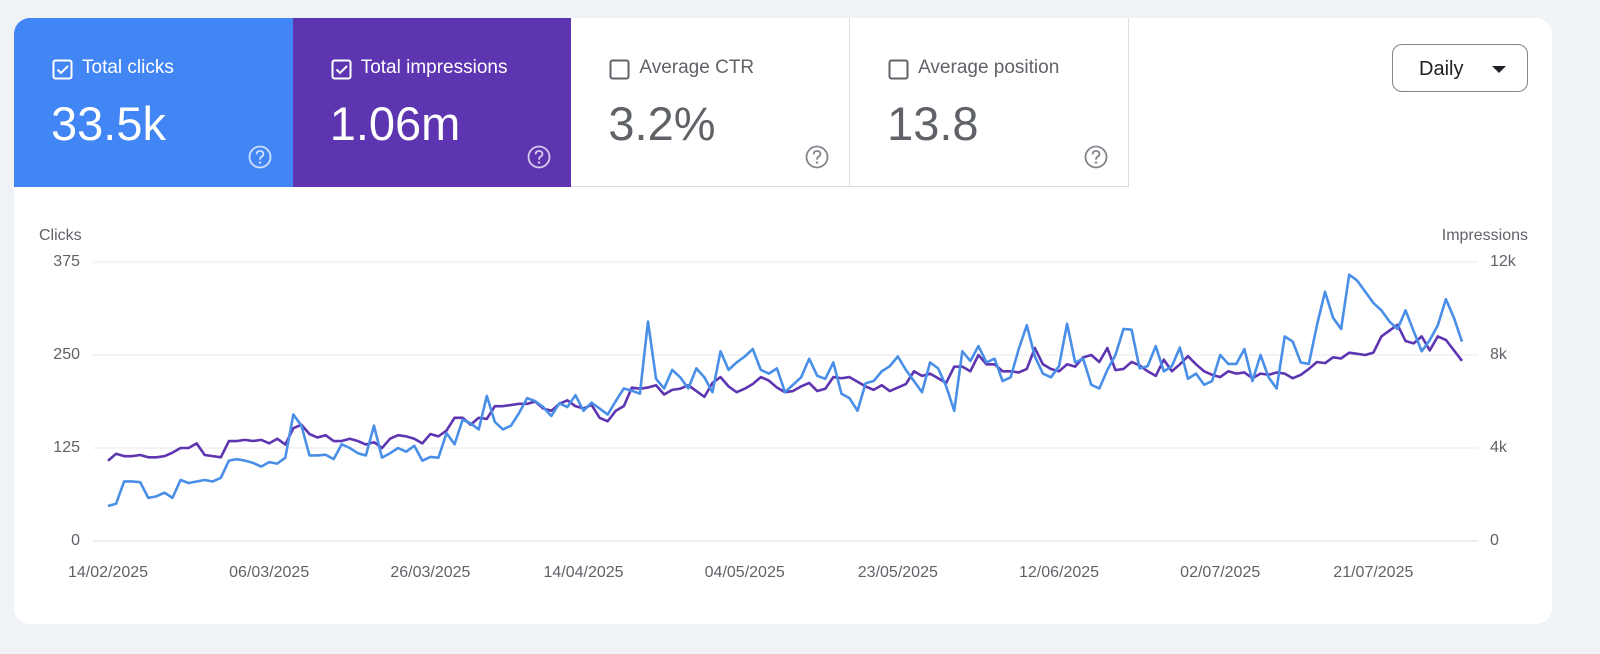 This screenshot has height=654, width=1600. What do you see at coordinates (662, 123) in the screenshot?
I see `metric-value: 3.2%` at bounding box center [662, 123].